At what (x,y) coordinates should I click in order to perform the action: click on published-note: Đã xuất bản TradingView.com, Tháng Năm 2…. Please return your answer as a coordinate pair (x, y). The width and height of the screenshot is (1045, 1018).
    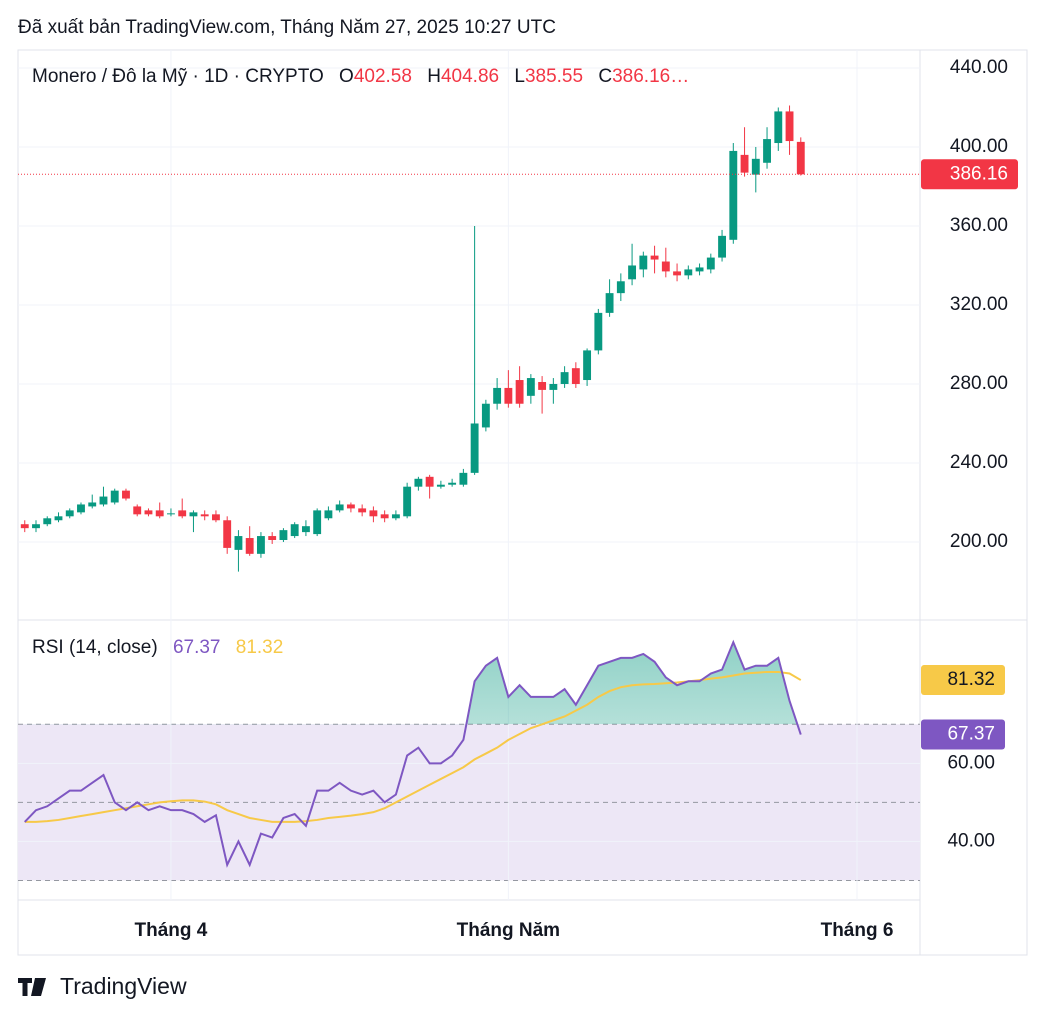
    Looking at the image, I should click on (287, 27).